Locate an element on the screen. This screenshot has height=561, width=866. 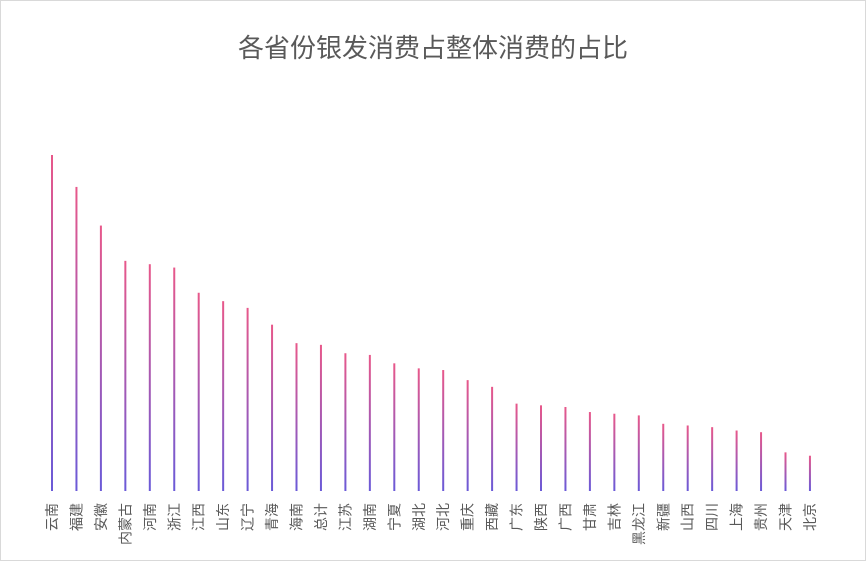
x-tick-label: 陕西 is located at coordinates (542, 517).